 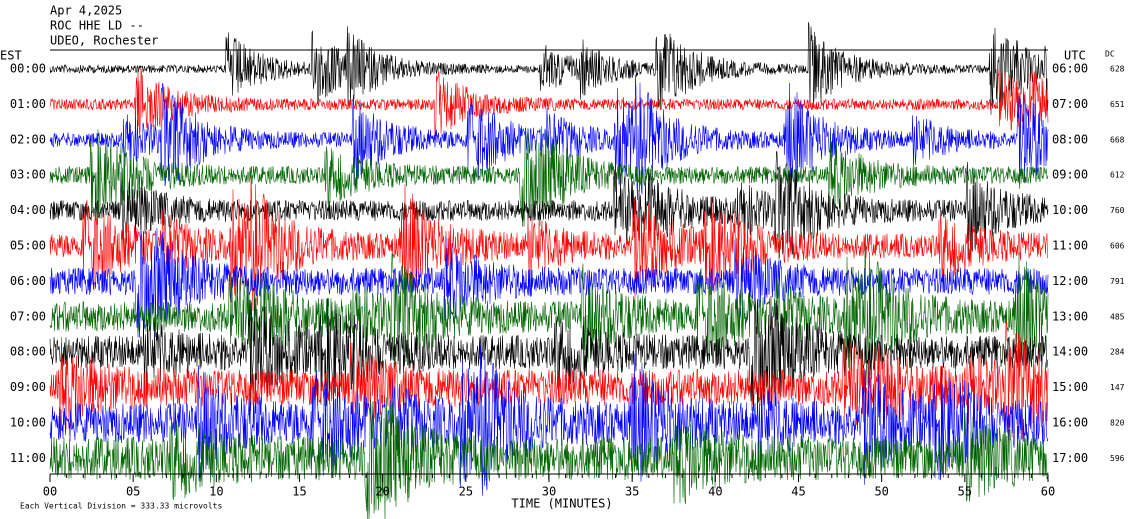 I want to click on station: ROC HHE LD --, so click(x=97, y=26).